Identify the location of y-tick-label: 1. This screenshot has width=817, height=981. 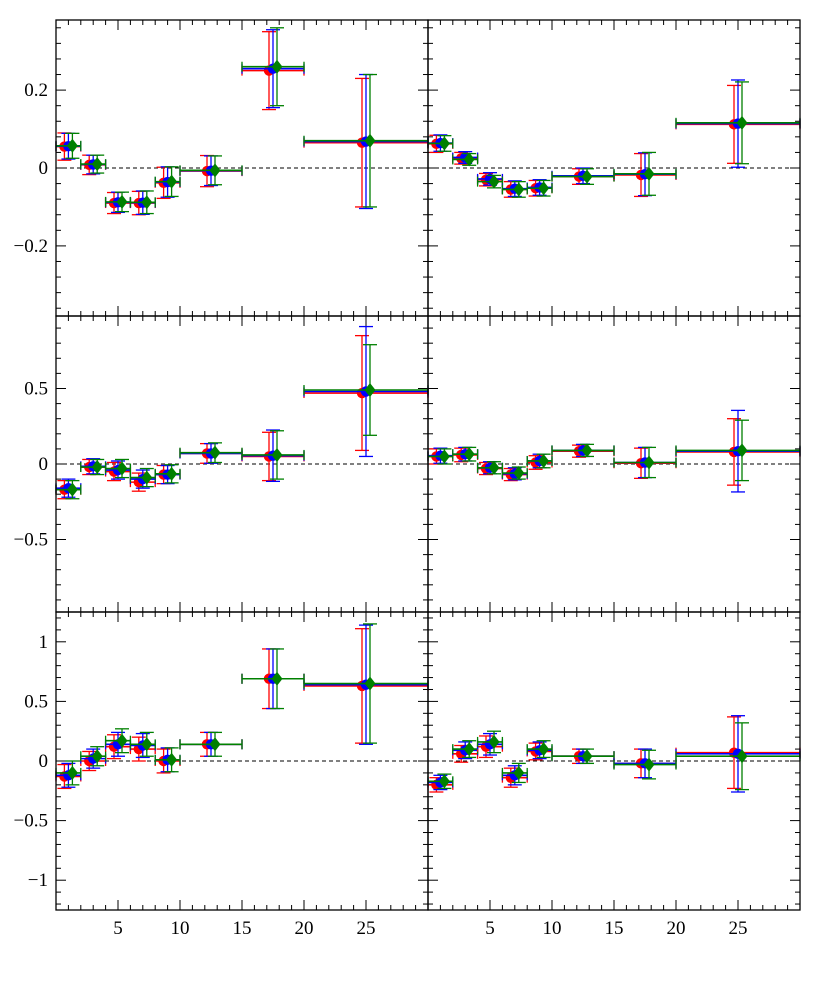
(44, 642).